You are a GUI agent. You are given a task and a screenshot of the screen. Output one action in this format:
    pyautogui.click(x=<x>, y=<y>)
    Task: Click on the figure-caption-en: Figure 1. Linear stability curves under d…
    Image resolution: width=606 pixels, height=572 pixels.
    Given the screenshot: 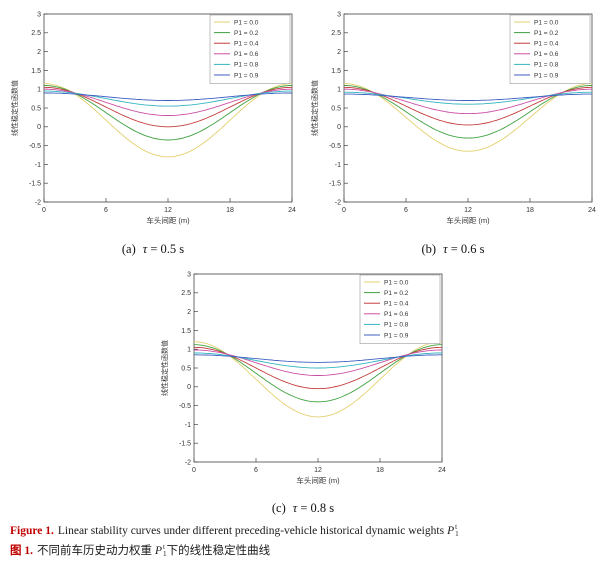 What is the action you would take?
    pyautogui.click(x=304, y=531)
    